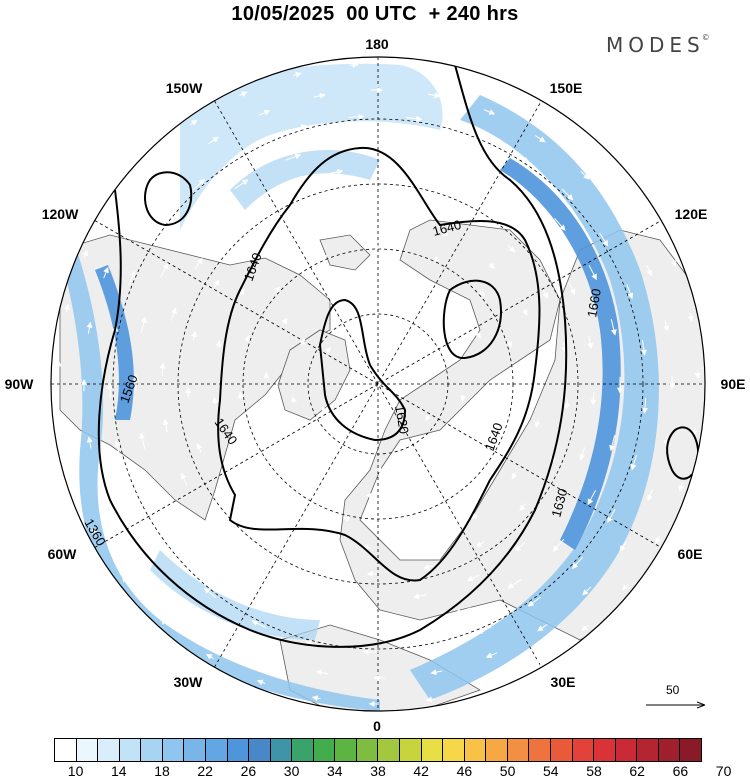  What do you see at coordinates (311, 146) in the screenshot?
I see `polar-band` at bounding box center [311, 146].